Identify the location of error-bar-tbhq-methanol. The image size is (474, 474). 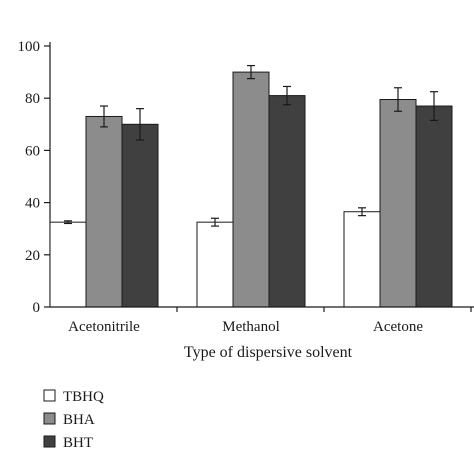
(215, 222).